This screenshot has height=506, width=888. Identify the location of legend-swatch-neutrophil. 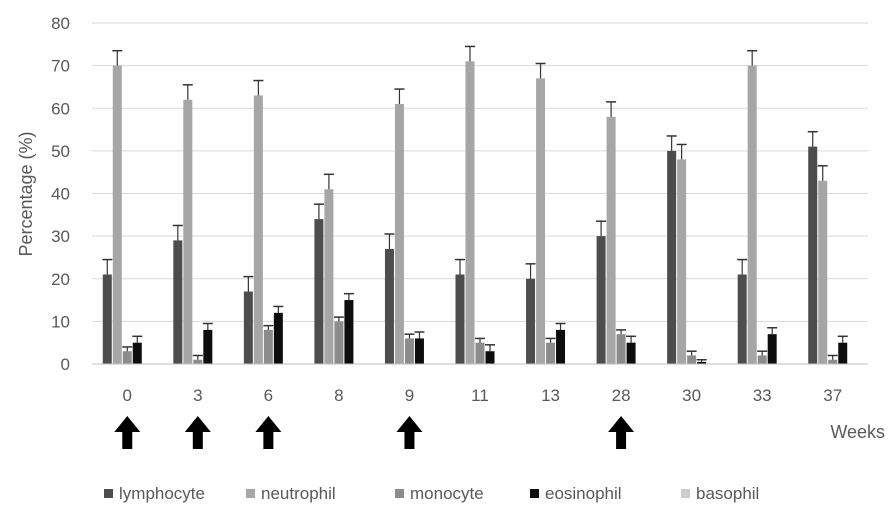
(250, 493).